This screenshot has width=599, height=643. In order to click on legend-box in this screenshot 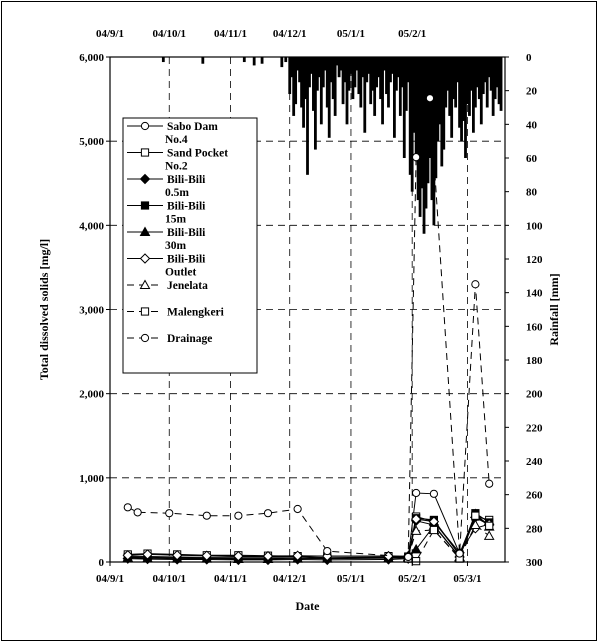, I will do `click(190, 245)`.